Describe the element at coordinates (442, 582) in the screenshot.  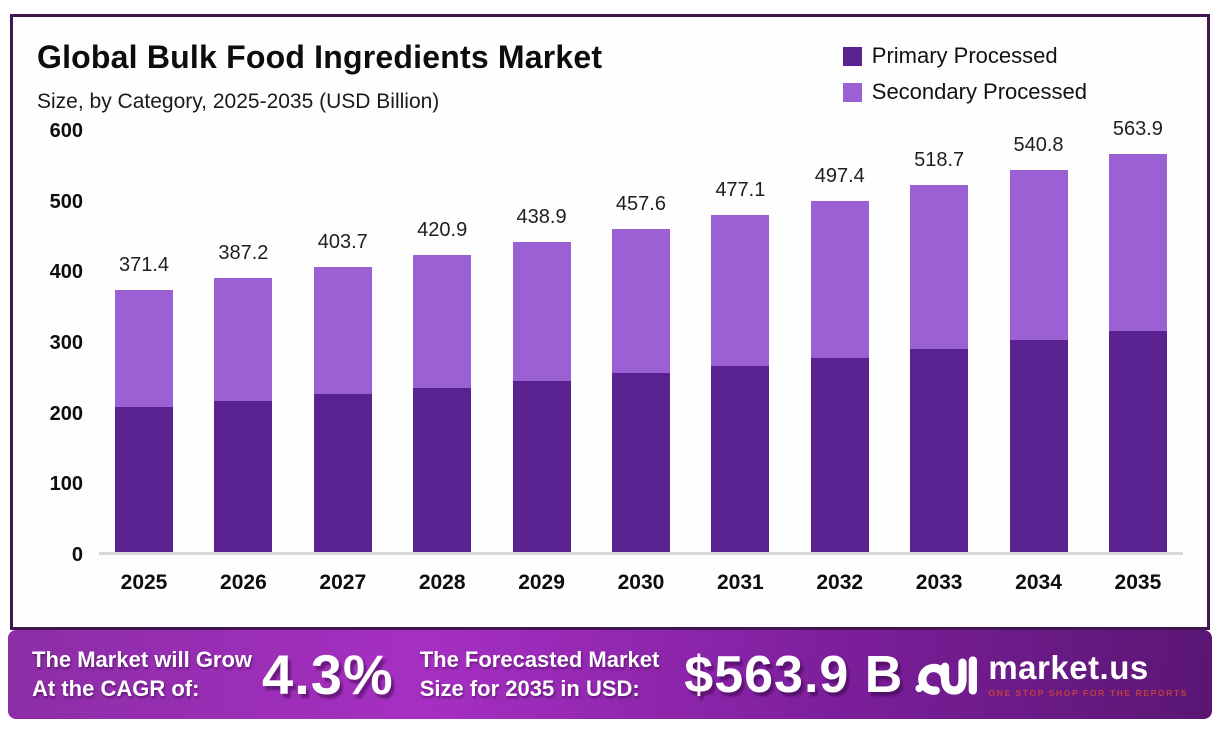
I see `x-label-2028: 2028` at that location.